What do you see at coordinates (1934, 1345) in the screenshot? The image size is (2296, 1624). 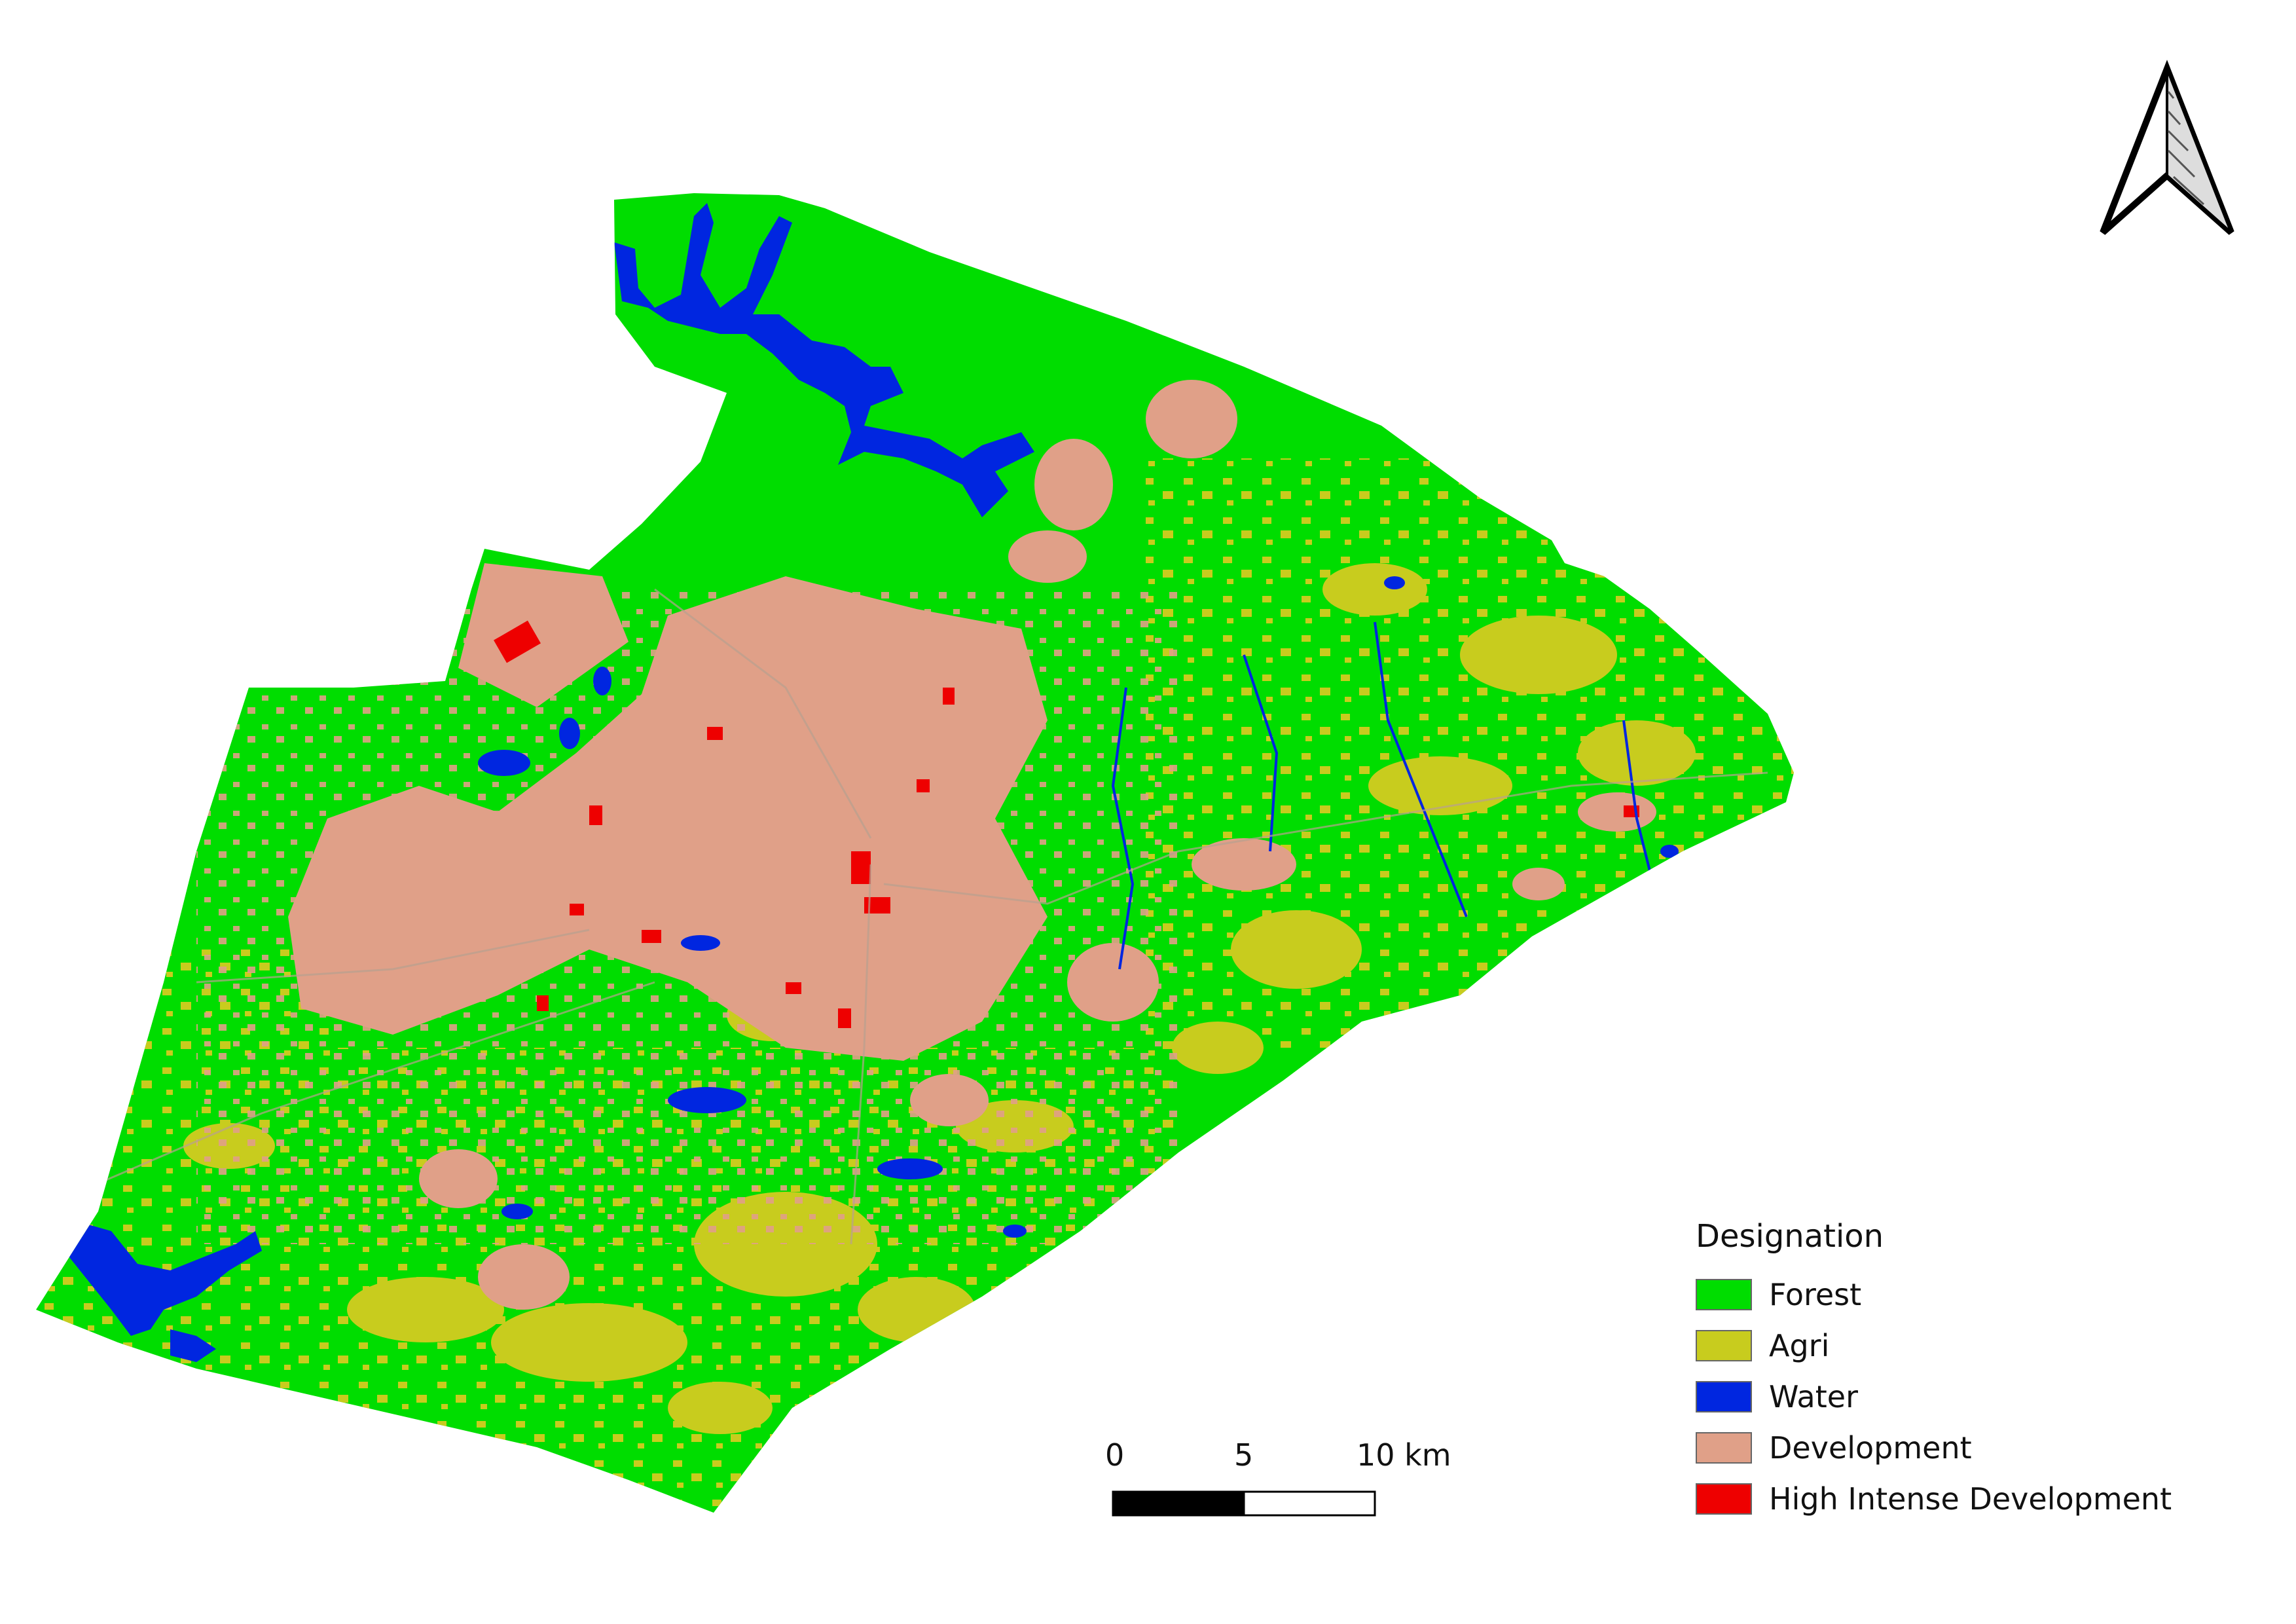 I see `legend-item-agri: Agri` at bounding box center [1934, 1345].